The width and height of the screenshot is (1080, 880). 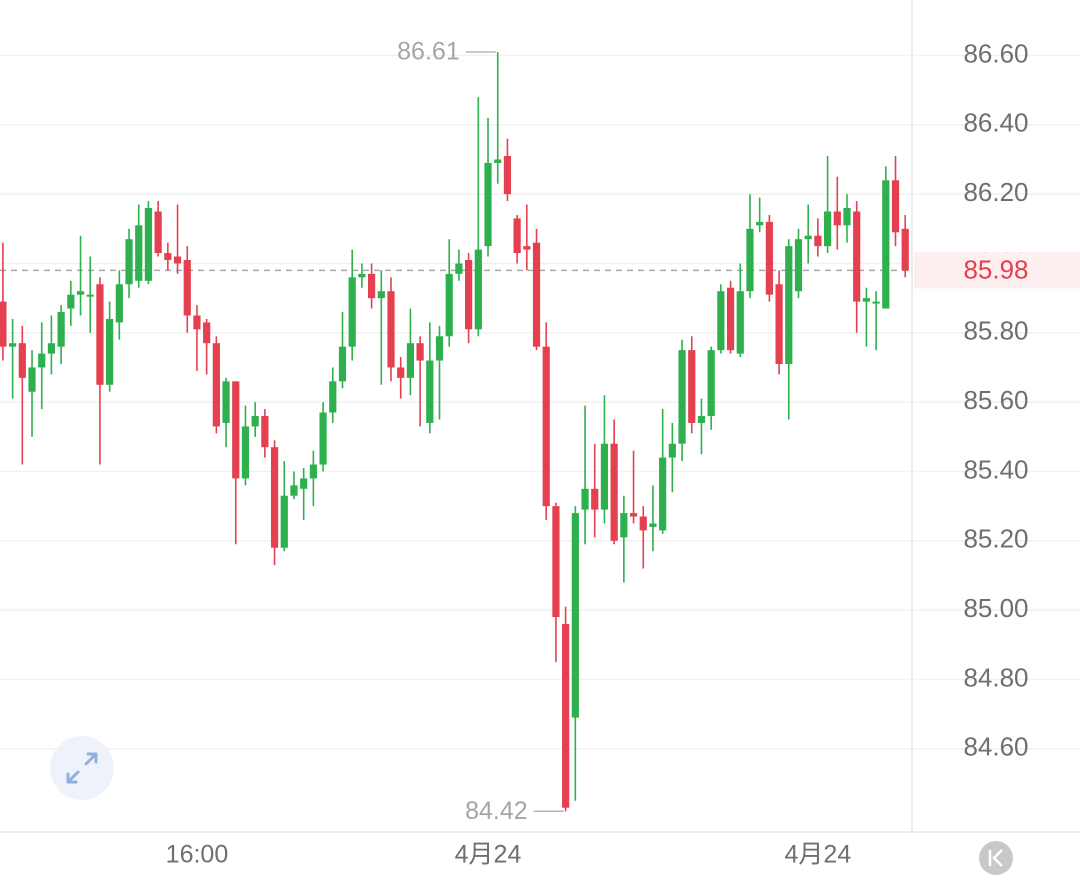 I want to click on y-tick-label: 86.60, so click(x=995, y=53).